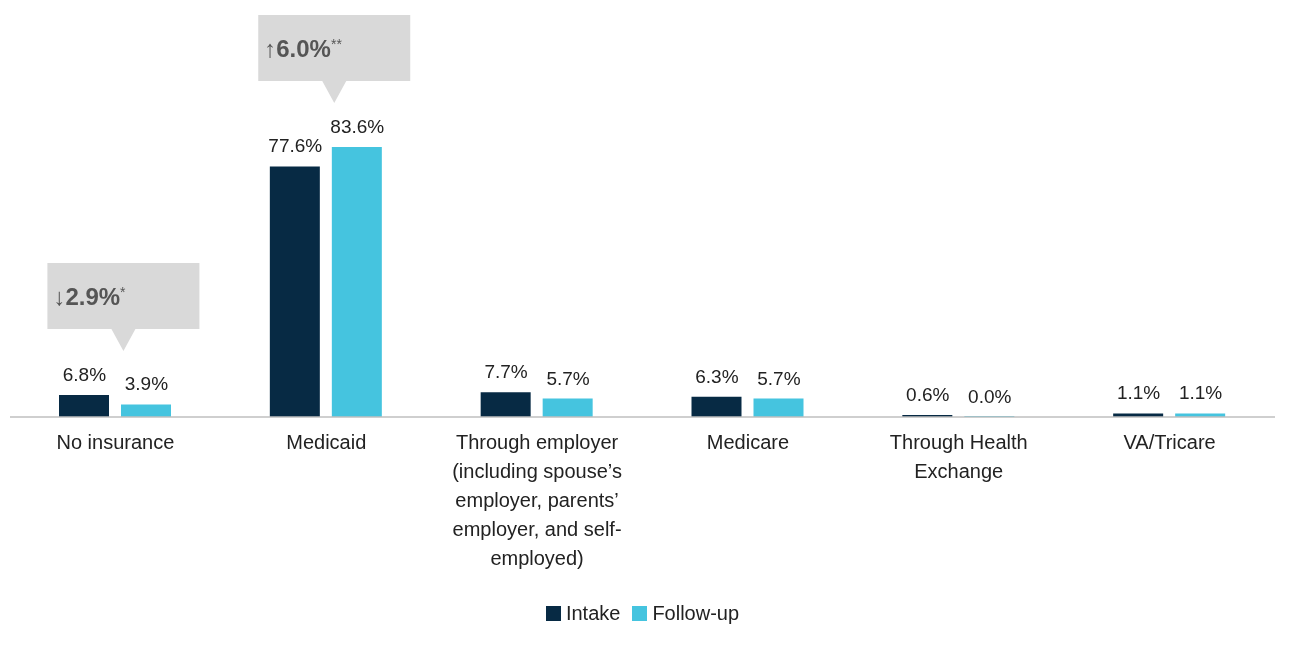 Image resolution: width=1303 pixels, height=651 pixels. I want to click on x-tick-label: VA/Tricare, so click(1169, 442).